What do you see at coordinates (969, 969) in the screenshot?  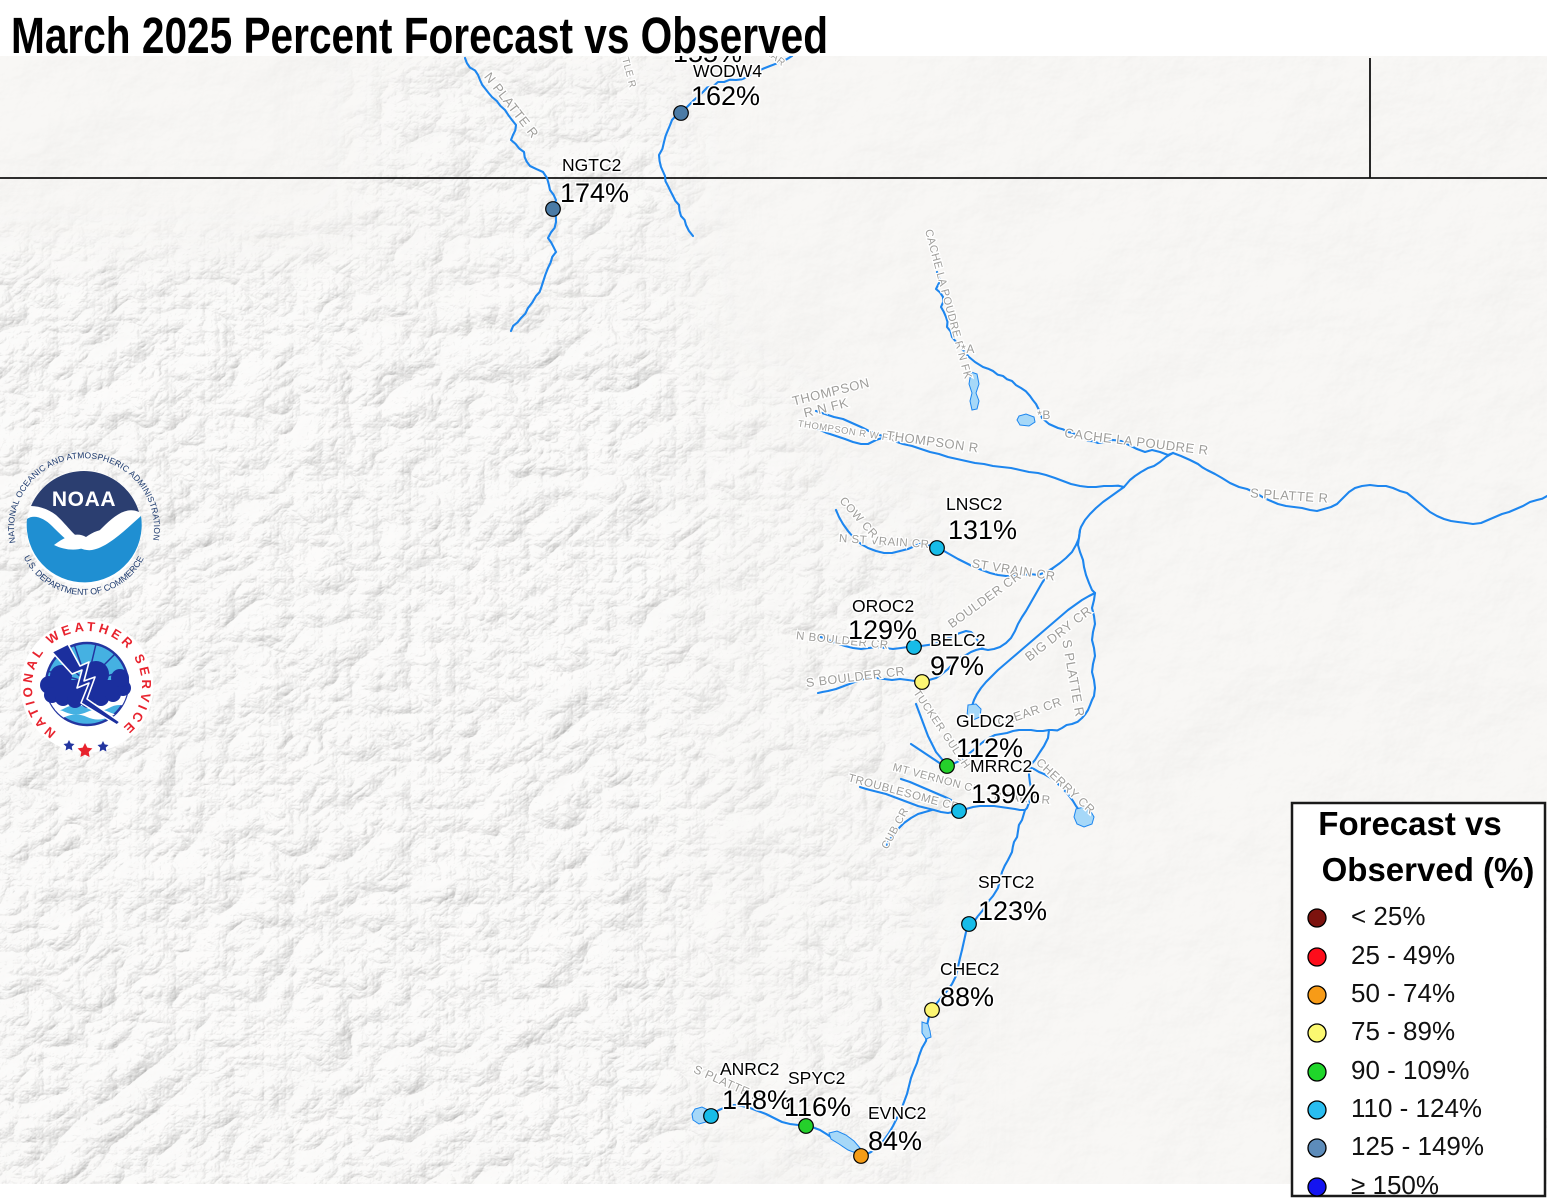 I see `svg-text: CHEC2` at bounding box center [969, 969].